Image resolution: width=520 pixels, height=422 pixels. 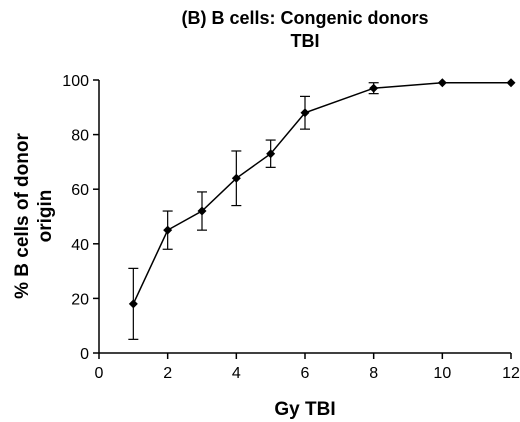 What do you see at coordinates (511, 373) in the screenshot?
I see `x-tick-label: 12` at bounding box center [511, 373].